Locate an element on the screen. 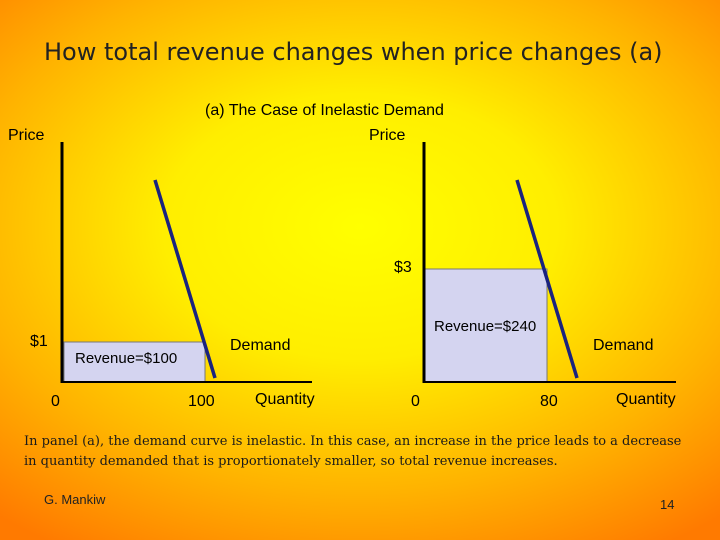 The width and height of the screenshot is (720, 540). left-revenue-label: Revenue=$100 is located at coordinates (126, 358).